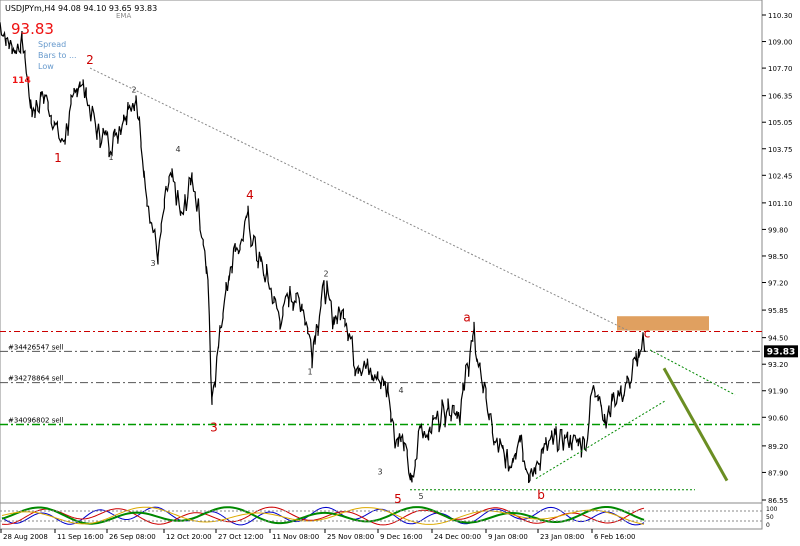 The image size is (800, 546). What do you see at coordinates (600, 439) in the screenshot?
I see `channel-lower-line` at bounding box center [600, 439].